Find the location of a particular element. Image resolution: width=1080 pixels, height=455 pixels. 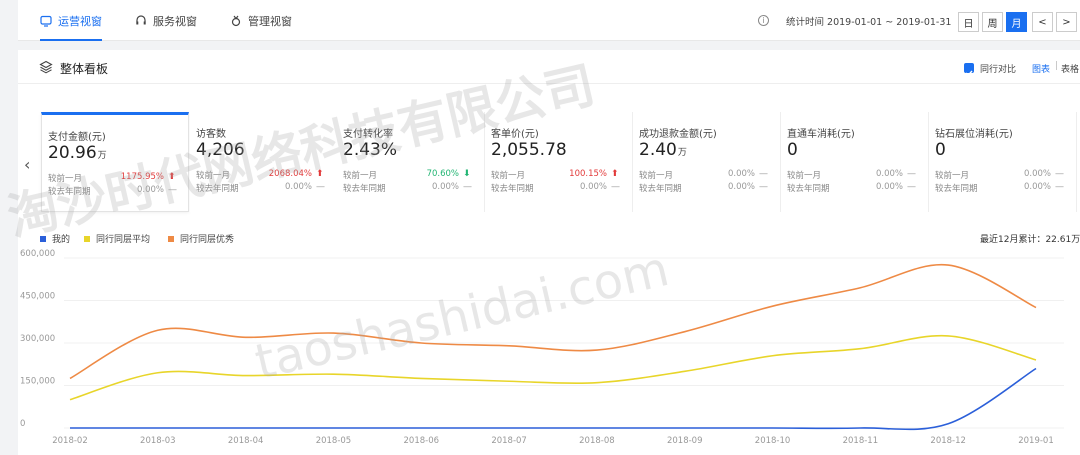

panel-title: 整体看板 is located at coordinates (84, 69).